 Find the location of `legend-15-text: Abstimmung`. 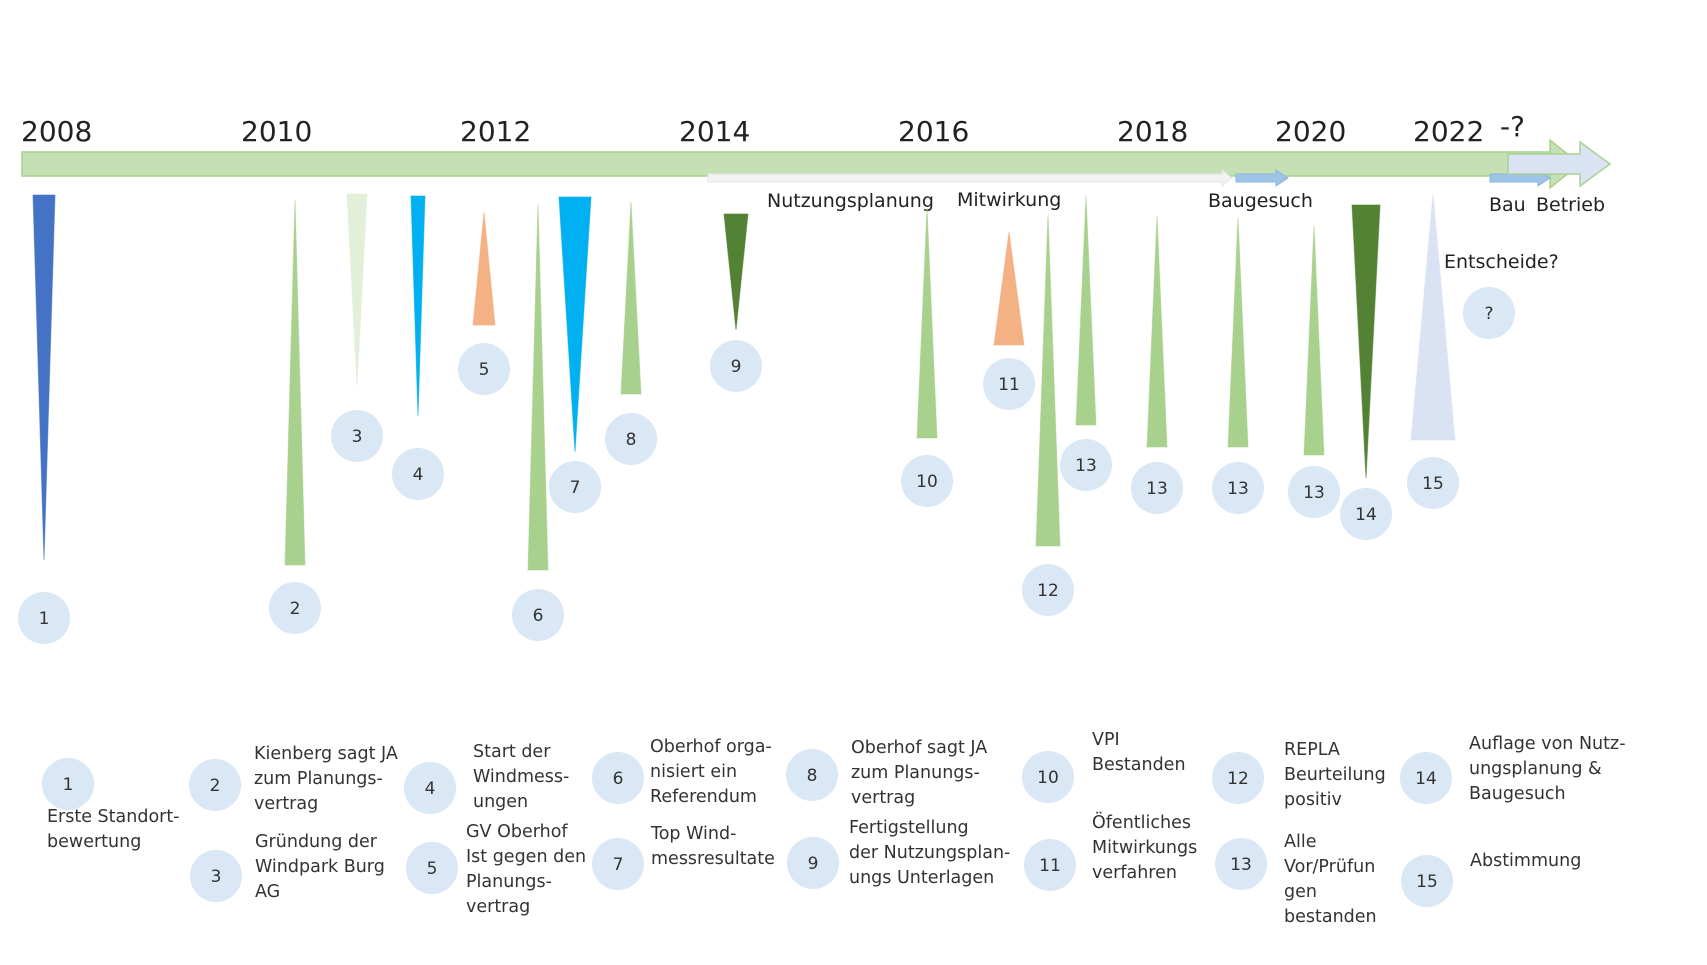

legend-15-text: Abstimmung is located at coordinates (1526, 861).